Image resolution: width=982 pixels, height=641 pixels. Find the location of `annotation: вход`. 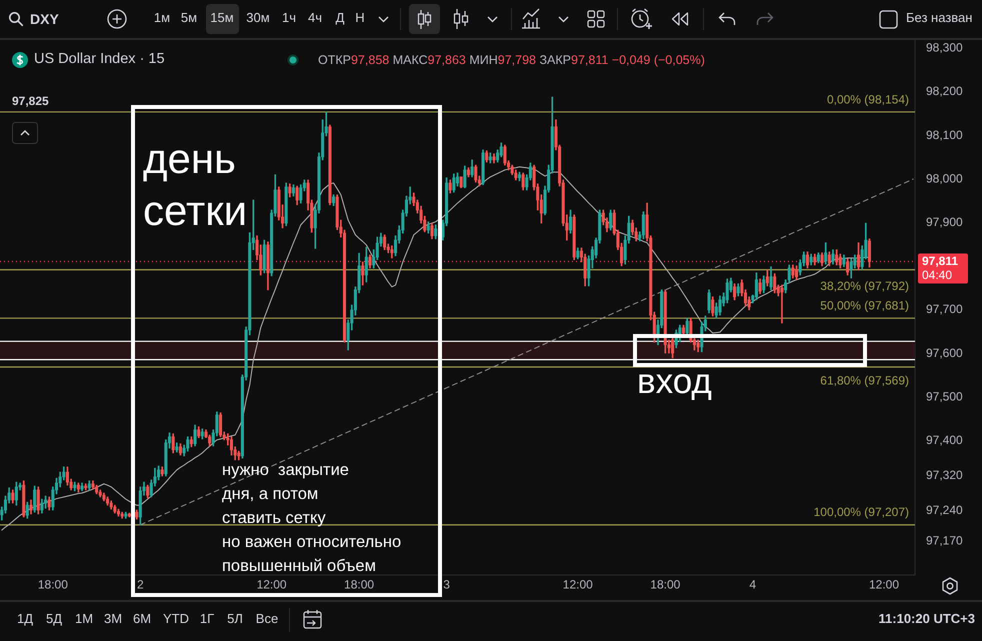

annotation: вход is located at coordinates (674, 382).